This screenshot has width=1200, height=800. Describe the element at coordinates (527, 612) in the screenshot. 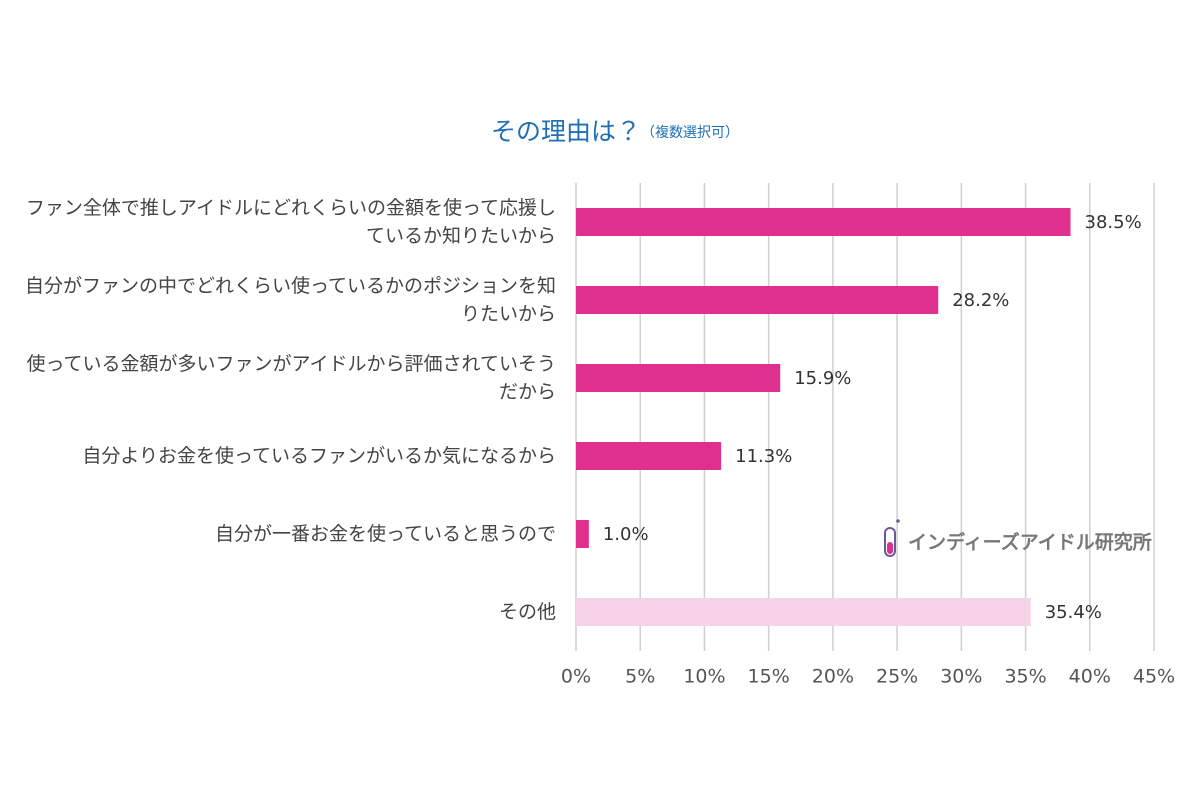

I see `category-label: その他` at that location.